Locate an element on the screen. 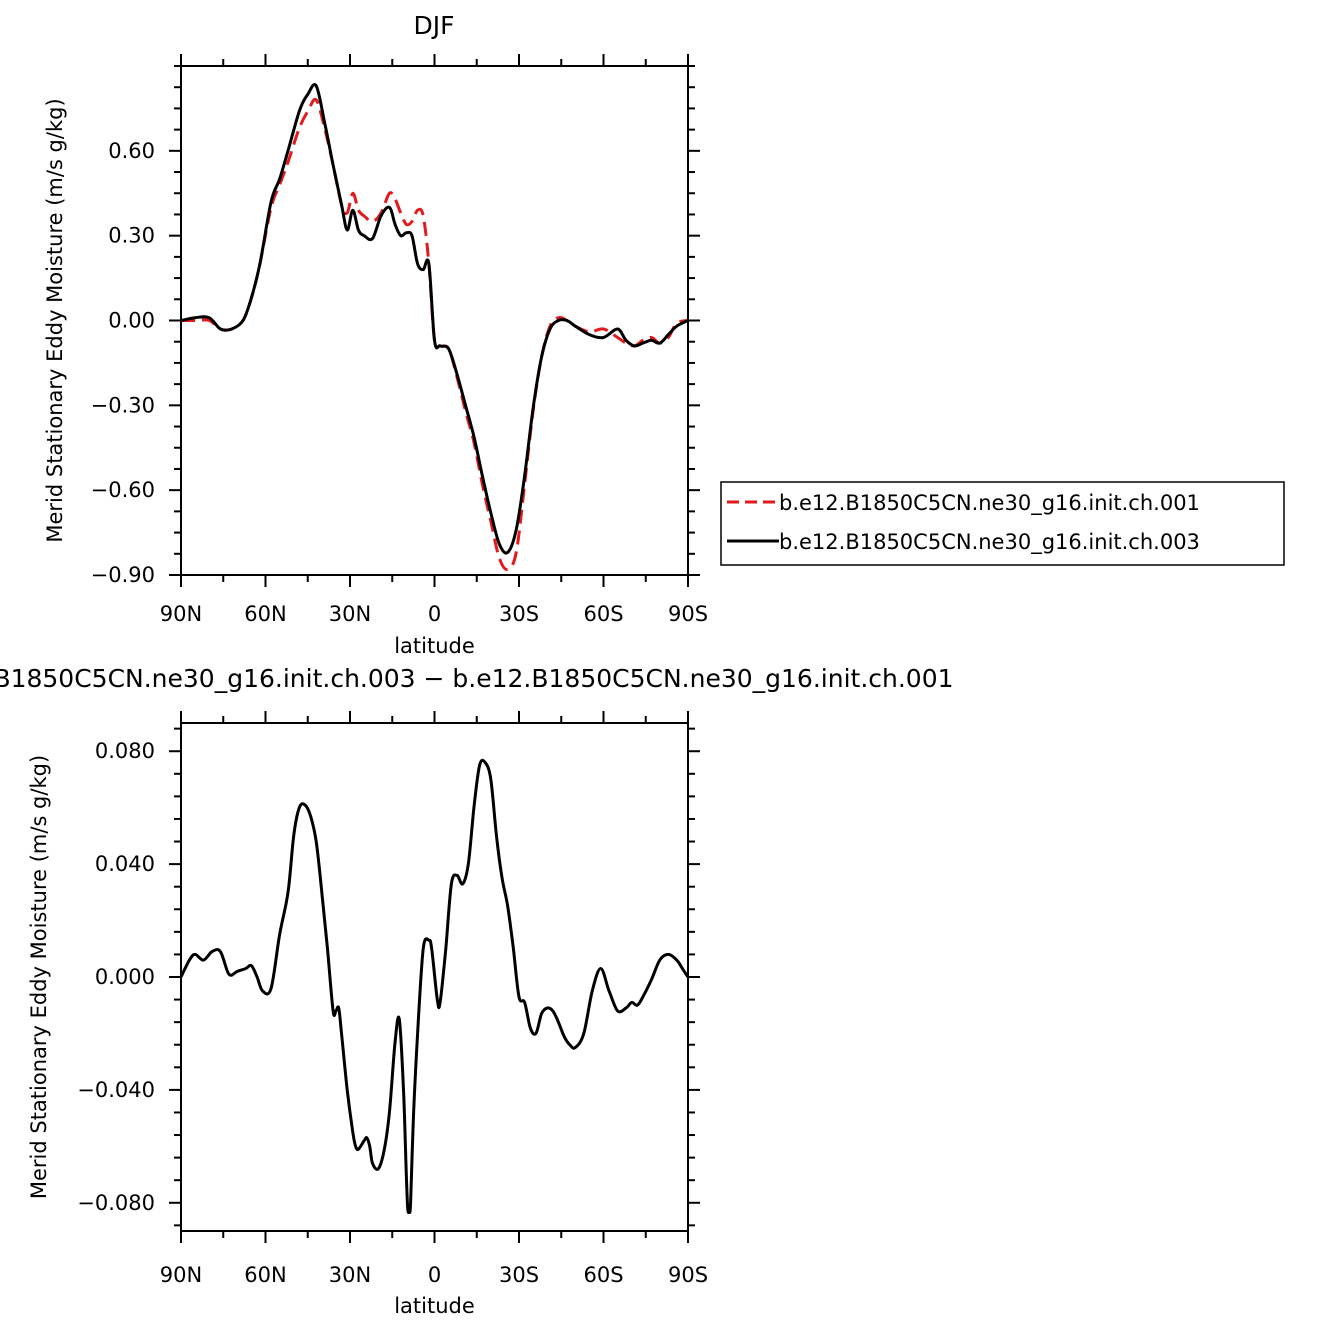 The width and height of the screenshot is (1325, 1325). y-tick-label: −0.90 is located at coordinates (123, 575).